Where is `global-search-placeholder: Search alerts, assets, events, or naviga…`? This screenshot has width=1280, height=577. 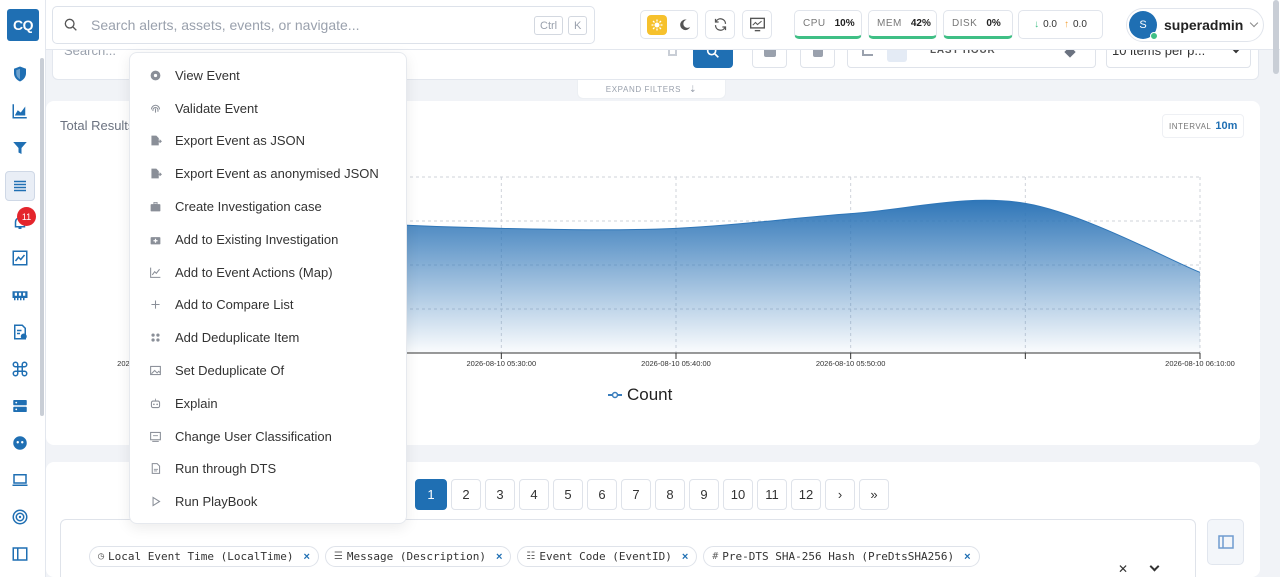
global-search-placeholder: Search alerts, assets, events, or naviga… is located at coordinates (225, 25).